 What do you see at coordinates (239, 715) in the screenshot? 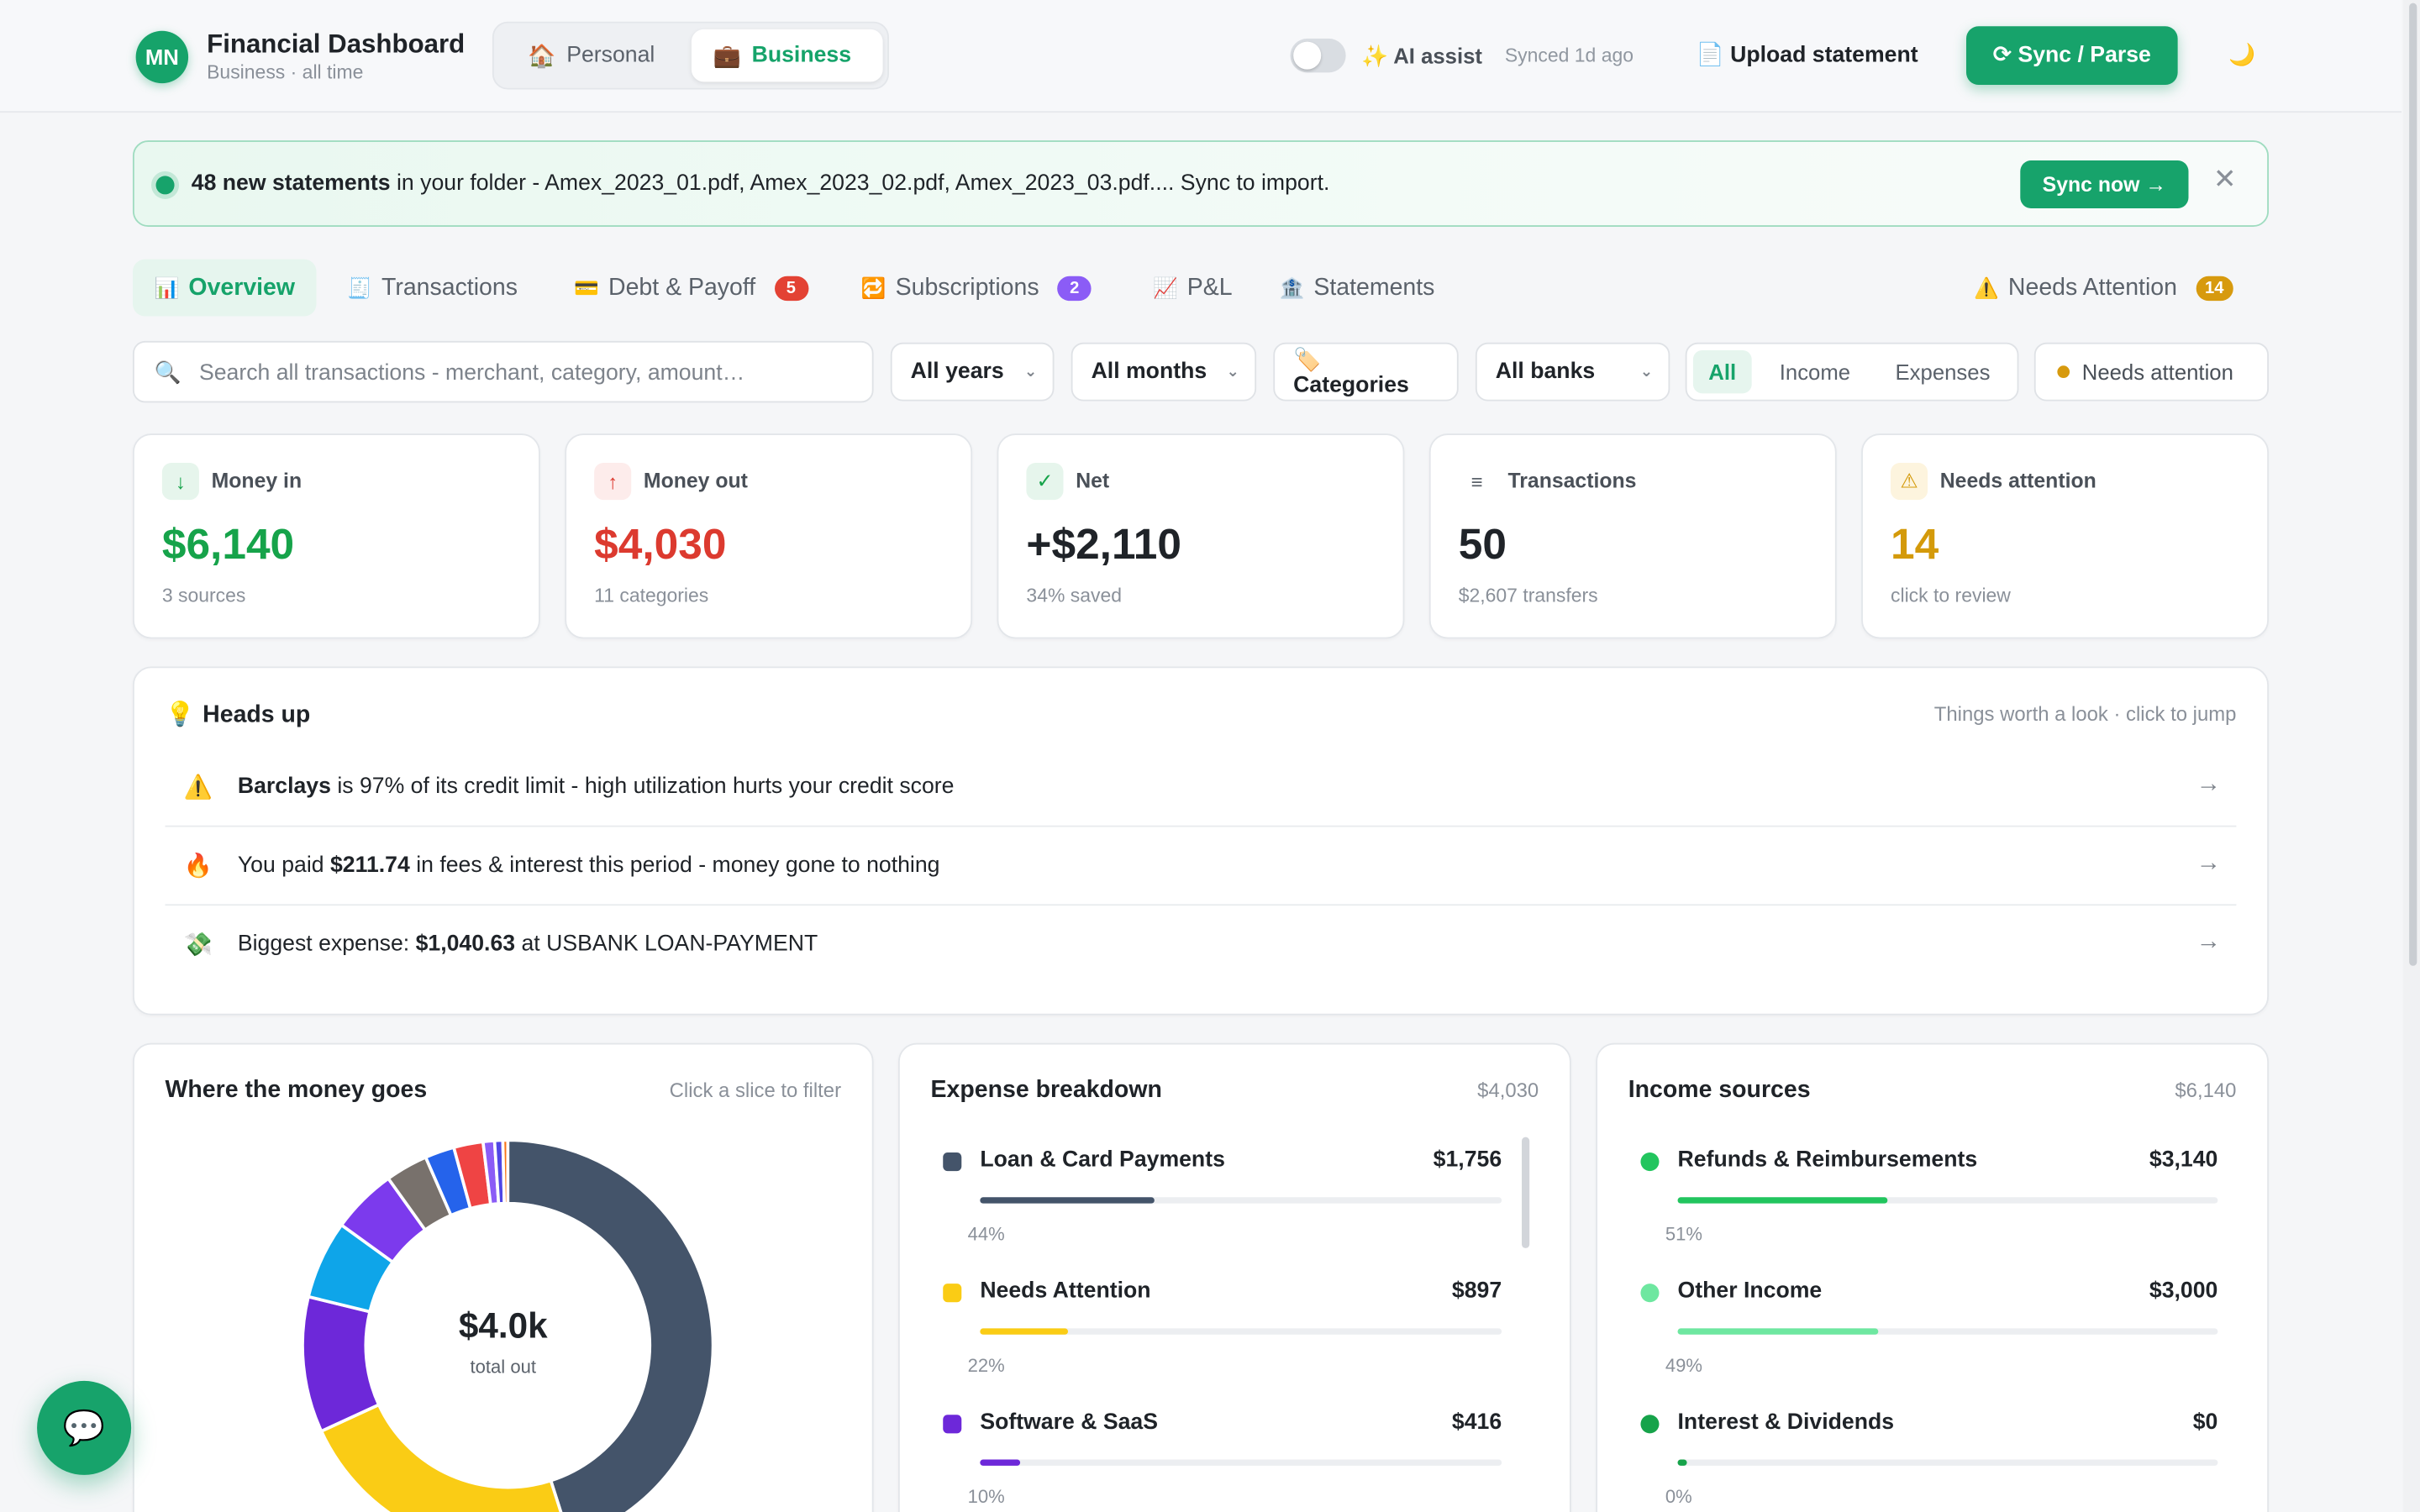
I see `heads-up-title: 💡 Heads up` at bounding box center [239, 715].